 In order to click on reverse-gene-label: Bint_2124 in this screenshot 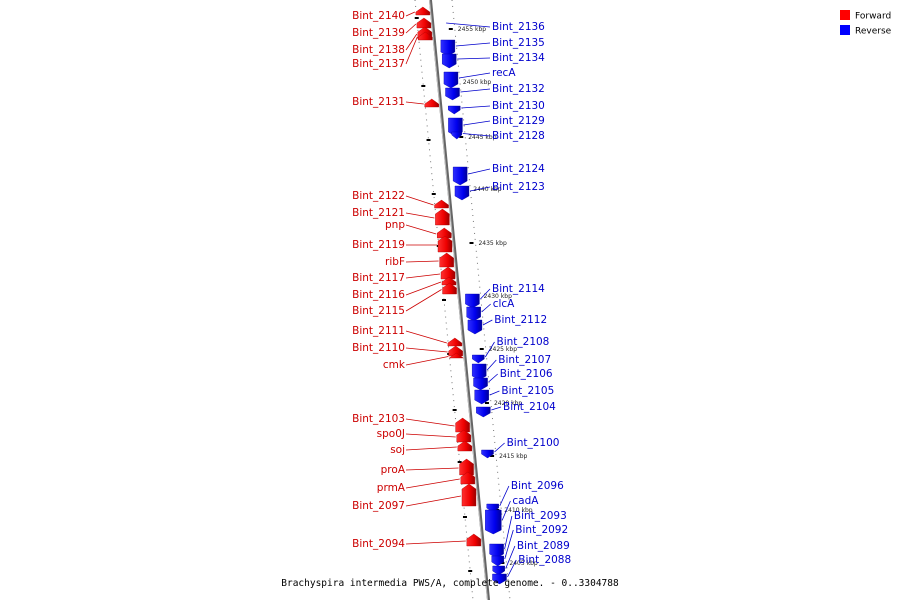, I will do `click(518, 169)`.